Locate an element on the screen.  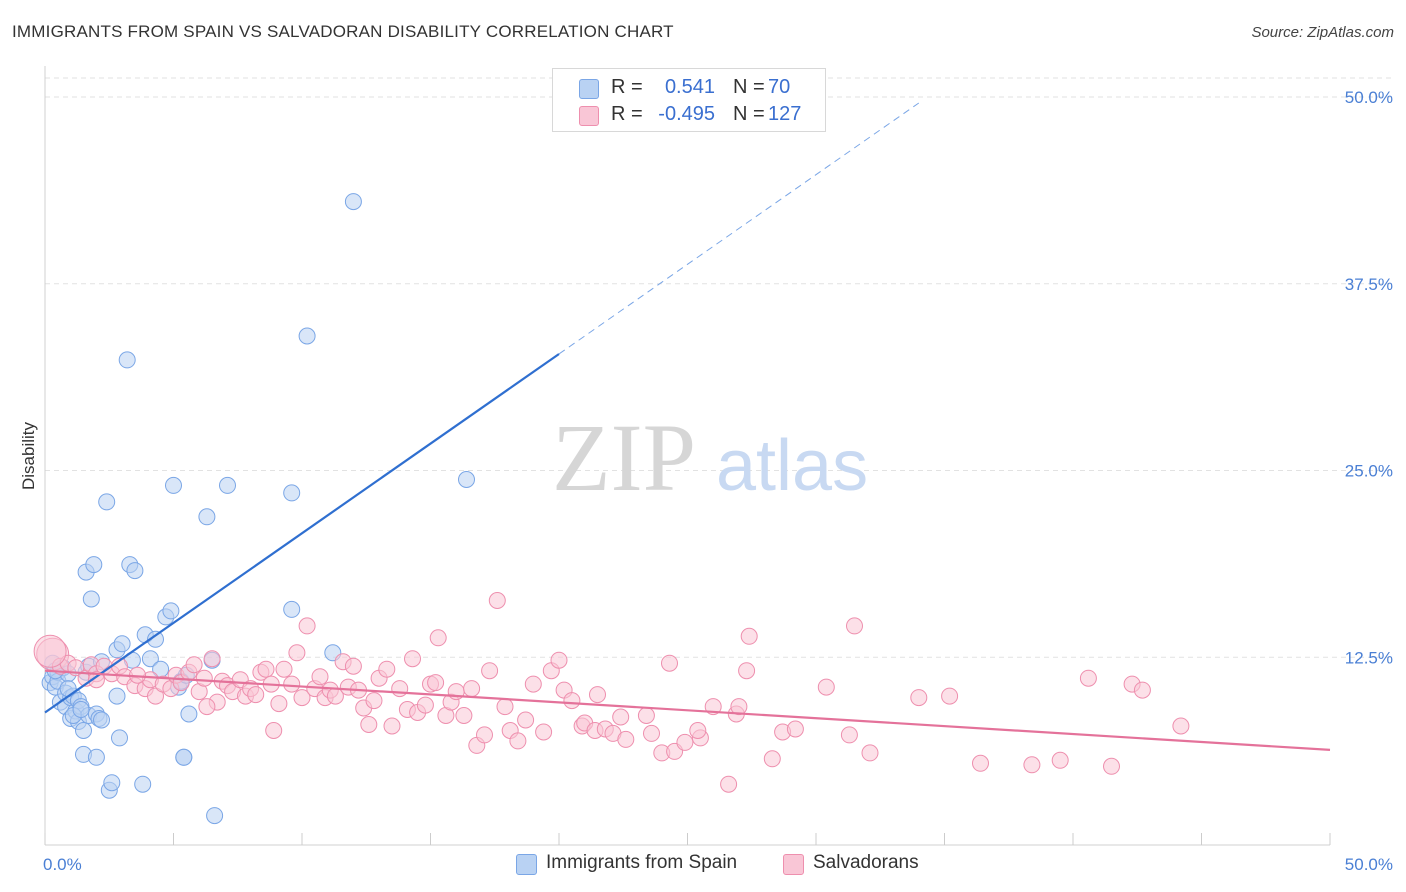
watermark: ZIP atlas is located at coordinates (710, 457).